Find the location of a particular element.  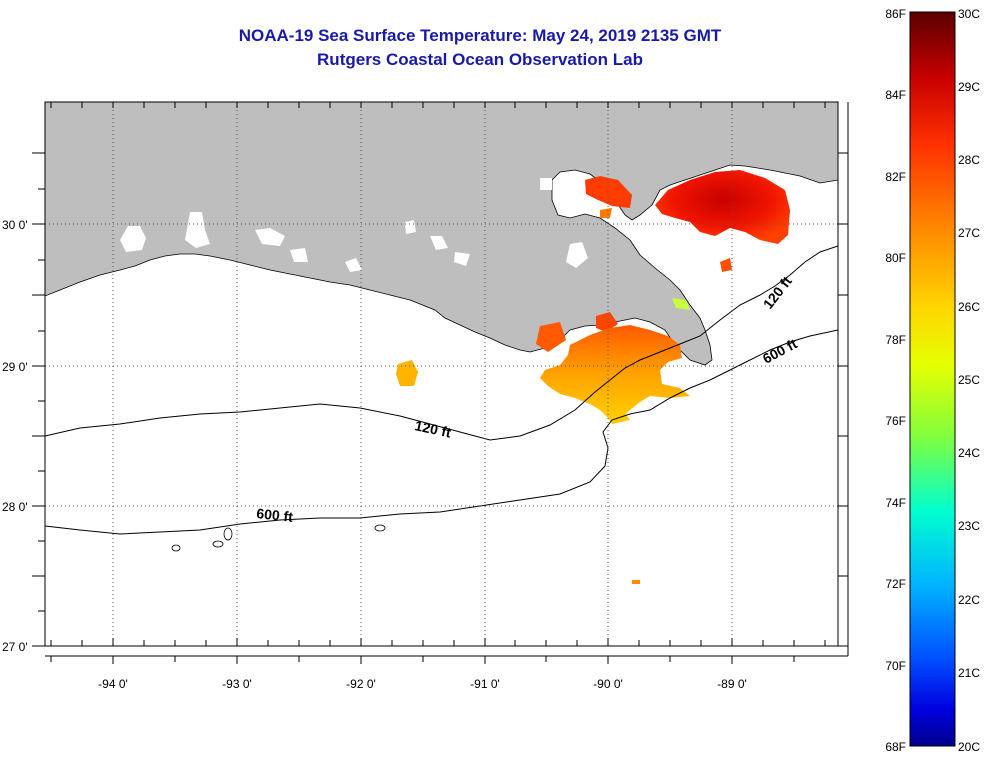

colorbar-f-label: 82F is located at coordinates (895, 177).